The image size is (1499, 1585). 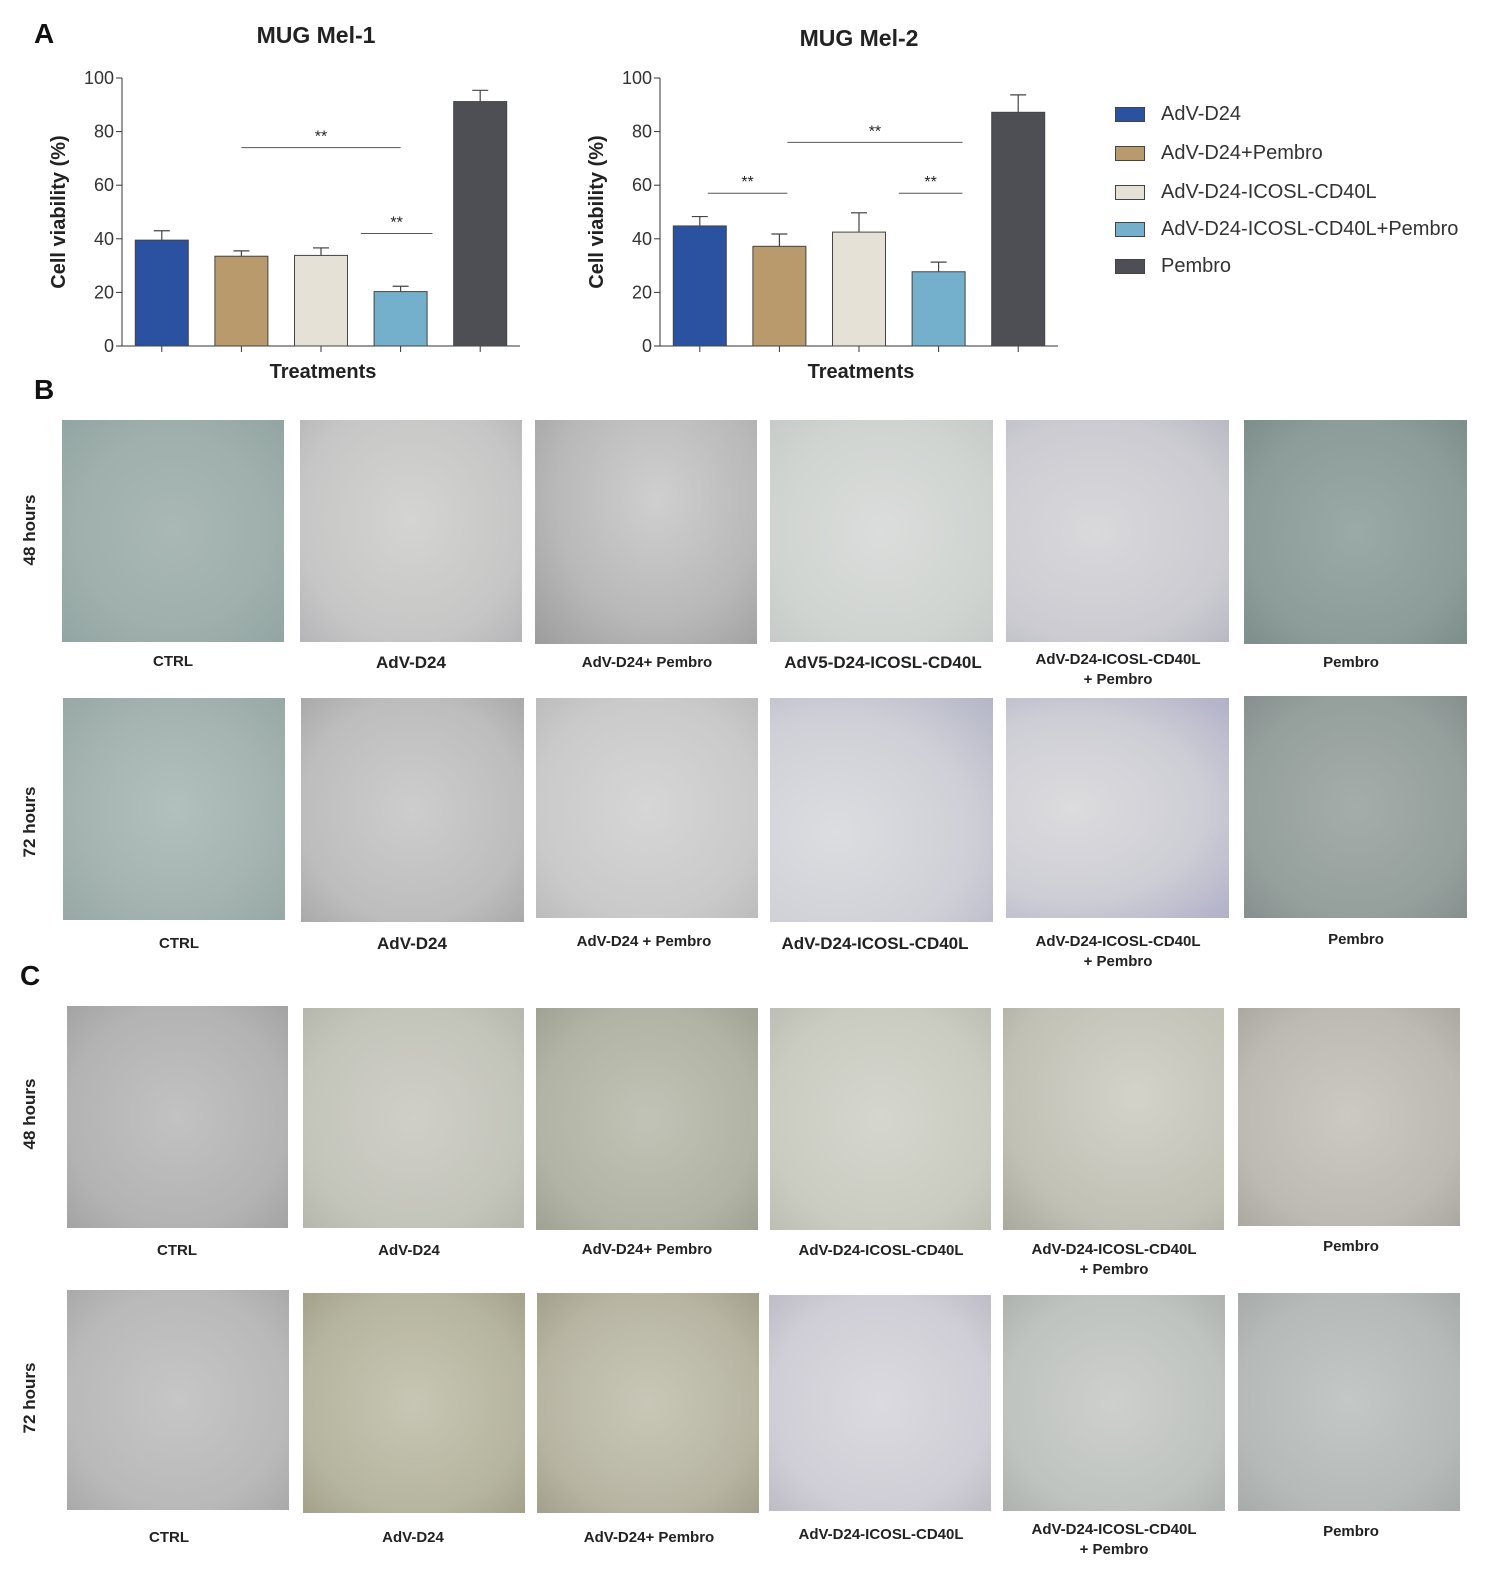 I want to click on micrograph-c-48h-adv-d24-pembro, so click(x=647, y=1119).